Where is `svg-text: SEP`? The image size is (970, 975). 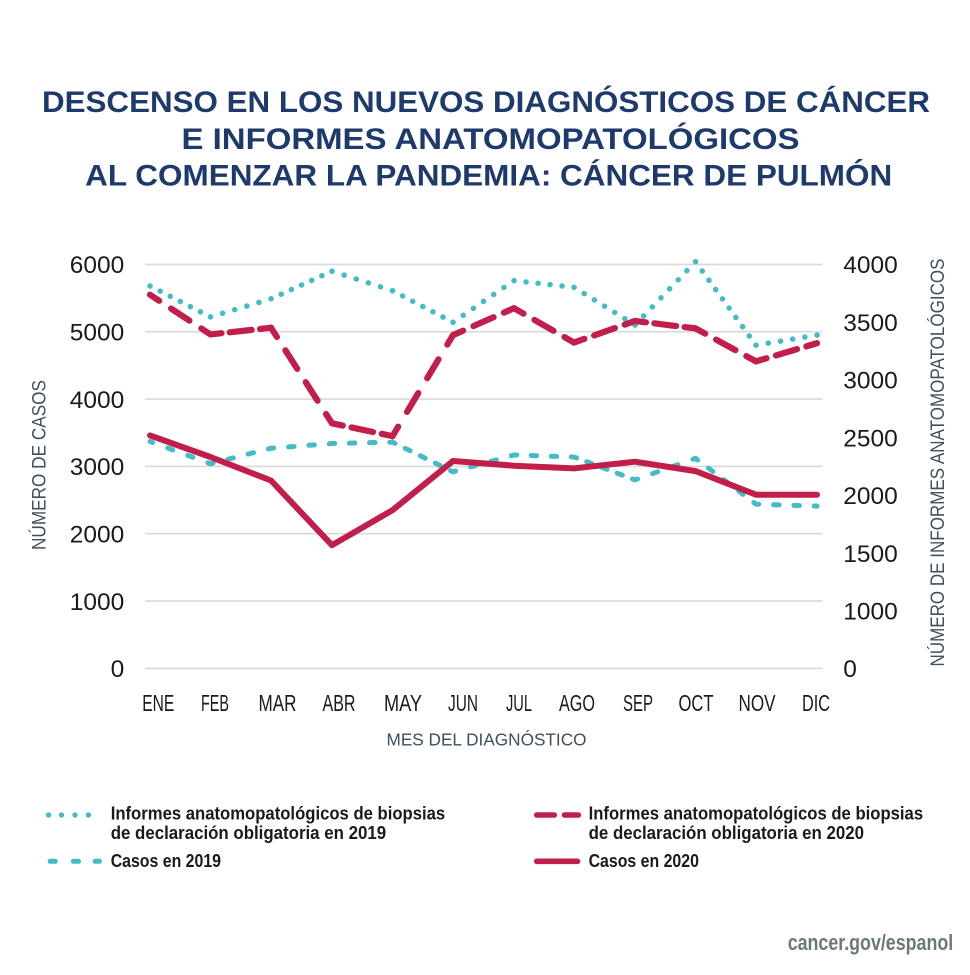 svg-text: SEP is located at coordinates (638, 703).